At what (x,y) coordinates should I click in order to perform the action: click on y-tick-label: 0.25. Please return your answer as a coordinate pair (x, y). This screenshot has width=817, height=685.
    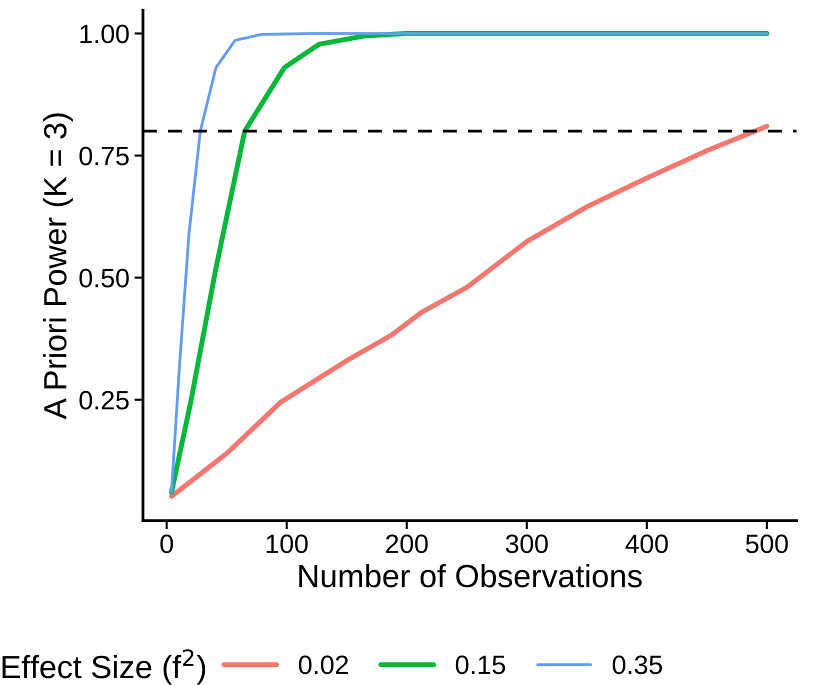
    Looking at the image, I should click on (104, 400).